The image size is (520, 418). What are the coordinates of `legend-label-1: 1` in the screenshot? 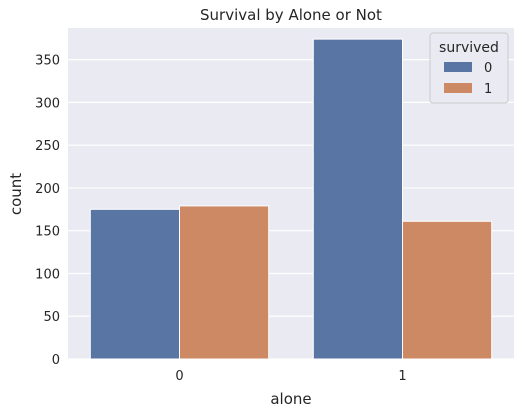 It's located at (488, 89).